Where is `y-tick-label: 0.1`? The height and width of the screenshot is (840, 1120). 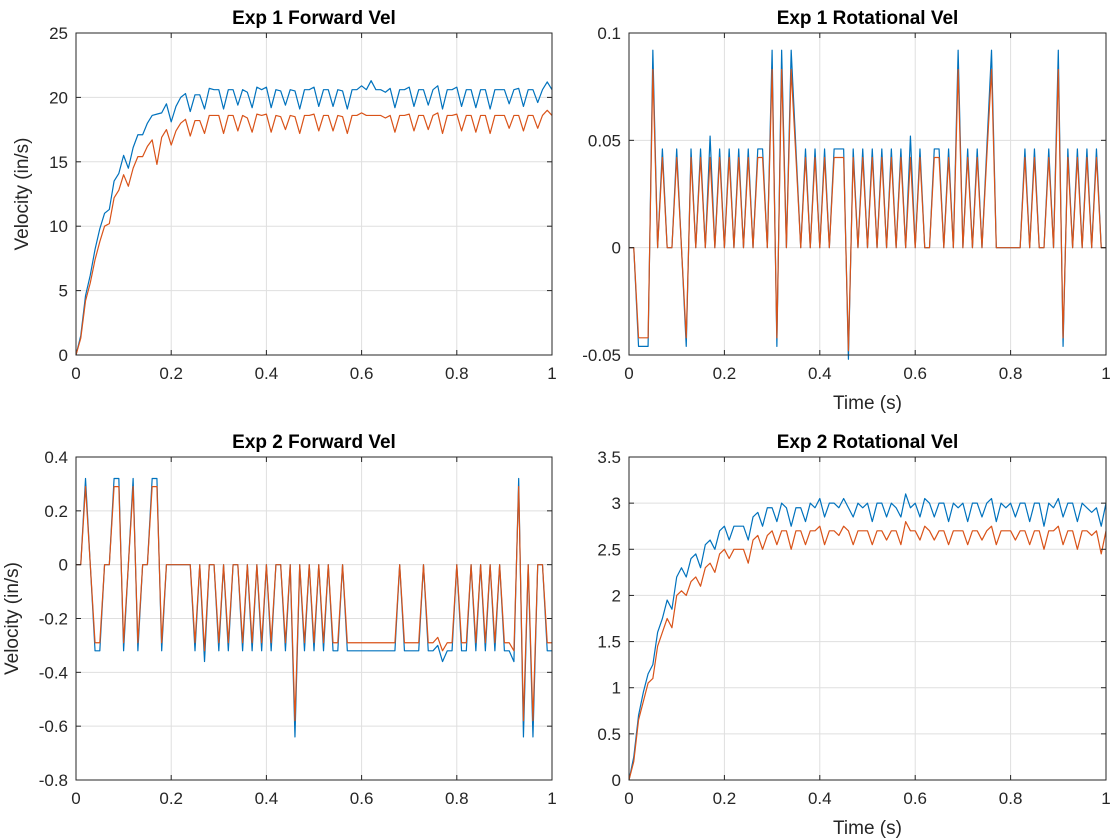
y-tick-label: 0.1 is located at coordinates (609, 33).